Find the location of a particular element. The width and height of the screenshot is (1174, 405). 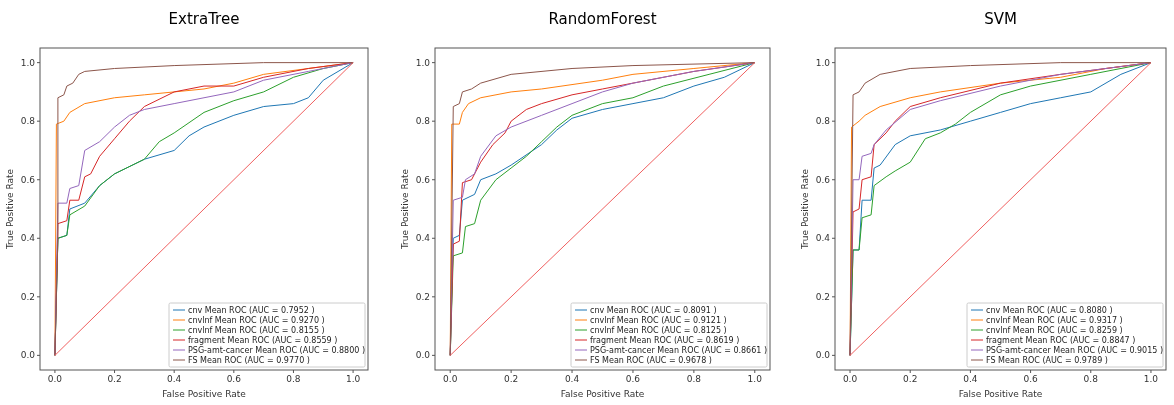

legend-label: cnvlnf Mean ROC (AUC = 0.9121 ) is located at coordinates (658, 320).